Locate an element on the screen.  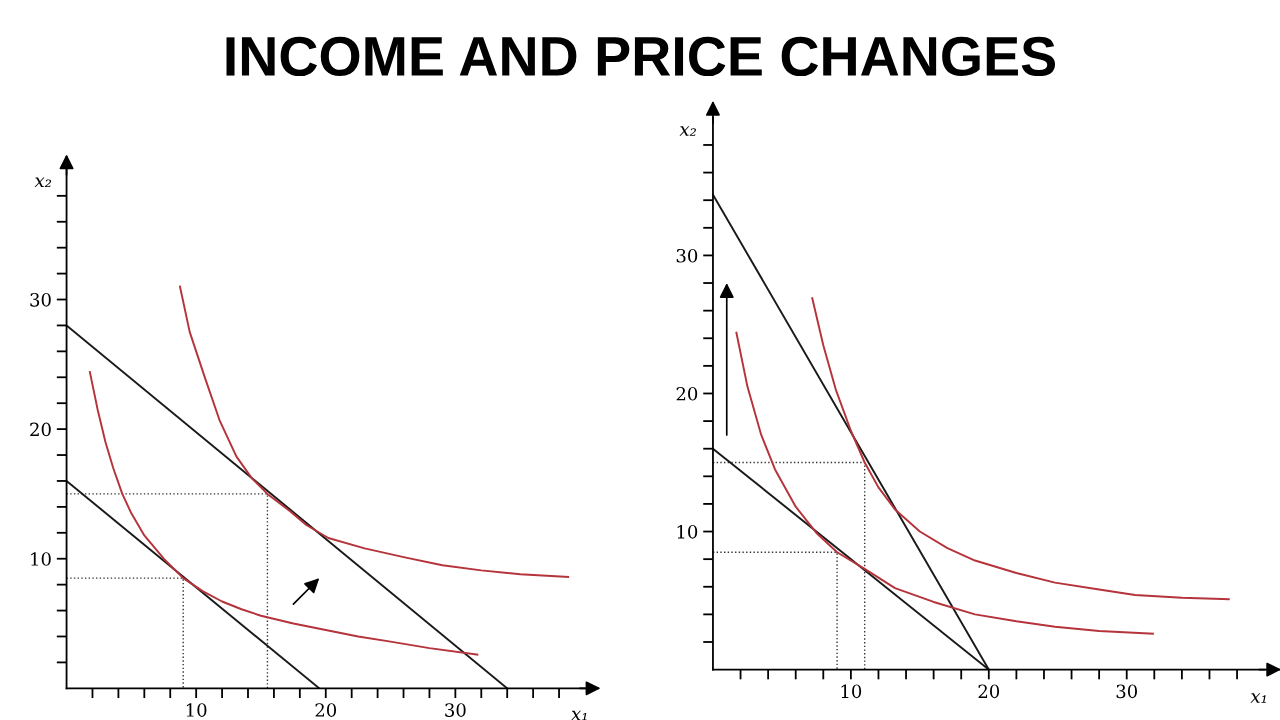
chart-title: INCOME AND PRICE CHANGES is located at coordinates (641, 56).